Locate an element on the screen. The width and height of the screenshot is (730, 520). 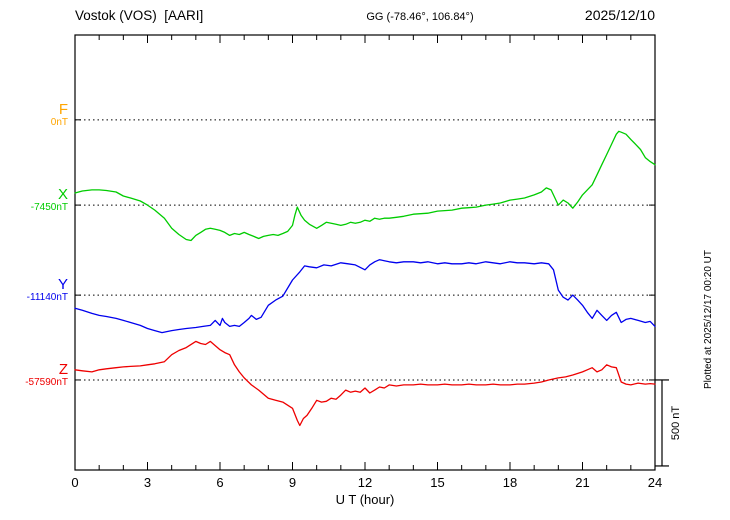
plot-date: 2025/12/10 is located at coordinates (619, 15).